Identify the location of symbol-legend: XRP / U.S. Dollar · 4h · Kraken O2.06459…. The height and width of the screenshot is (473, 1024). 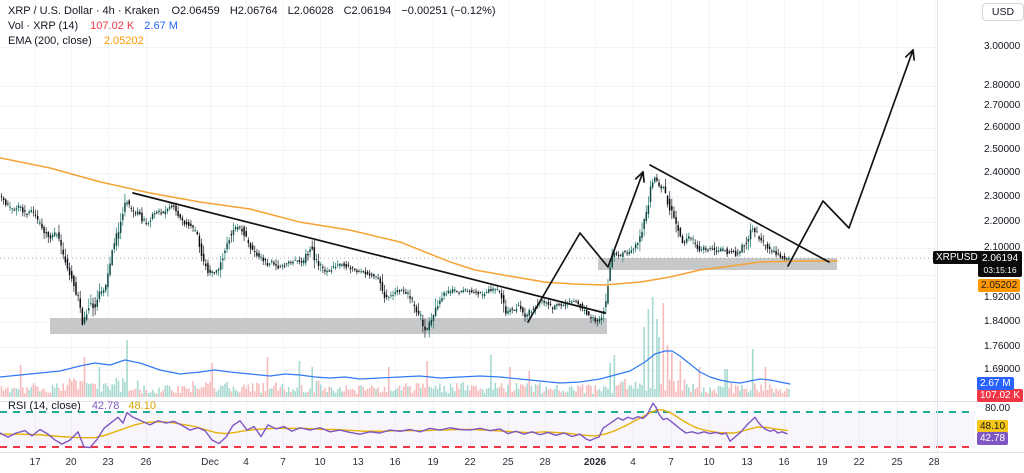
(255, 26).